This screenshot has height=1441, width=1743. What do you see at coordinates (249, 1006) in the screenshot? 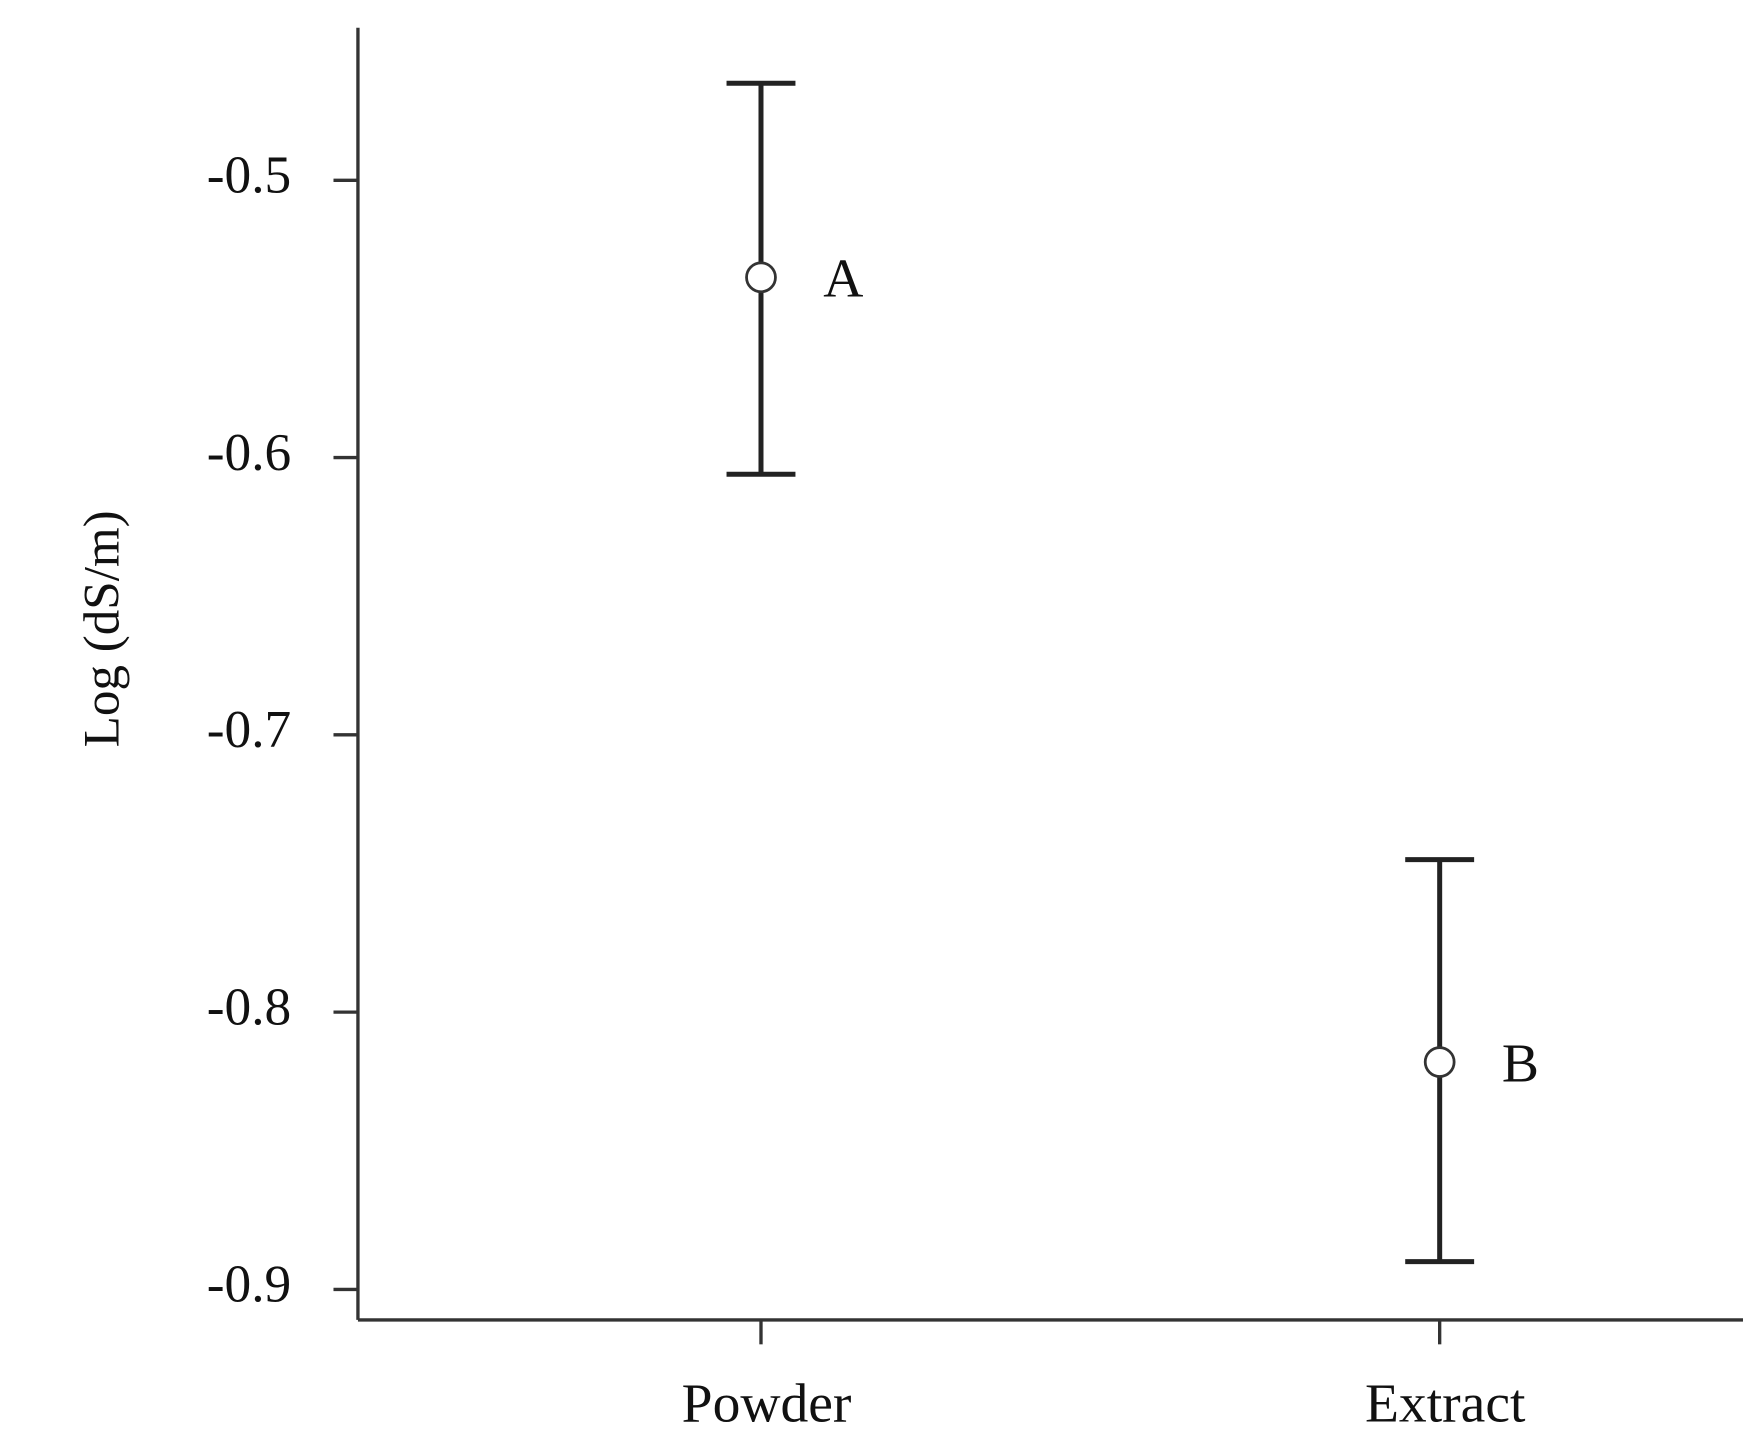
I see `y-tick-label: -0.8` at bounding box center [249, 1006].